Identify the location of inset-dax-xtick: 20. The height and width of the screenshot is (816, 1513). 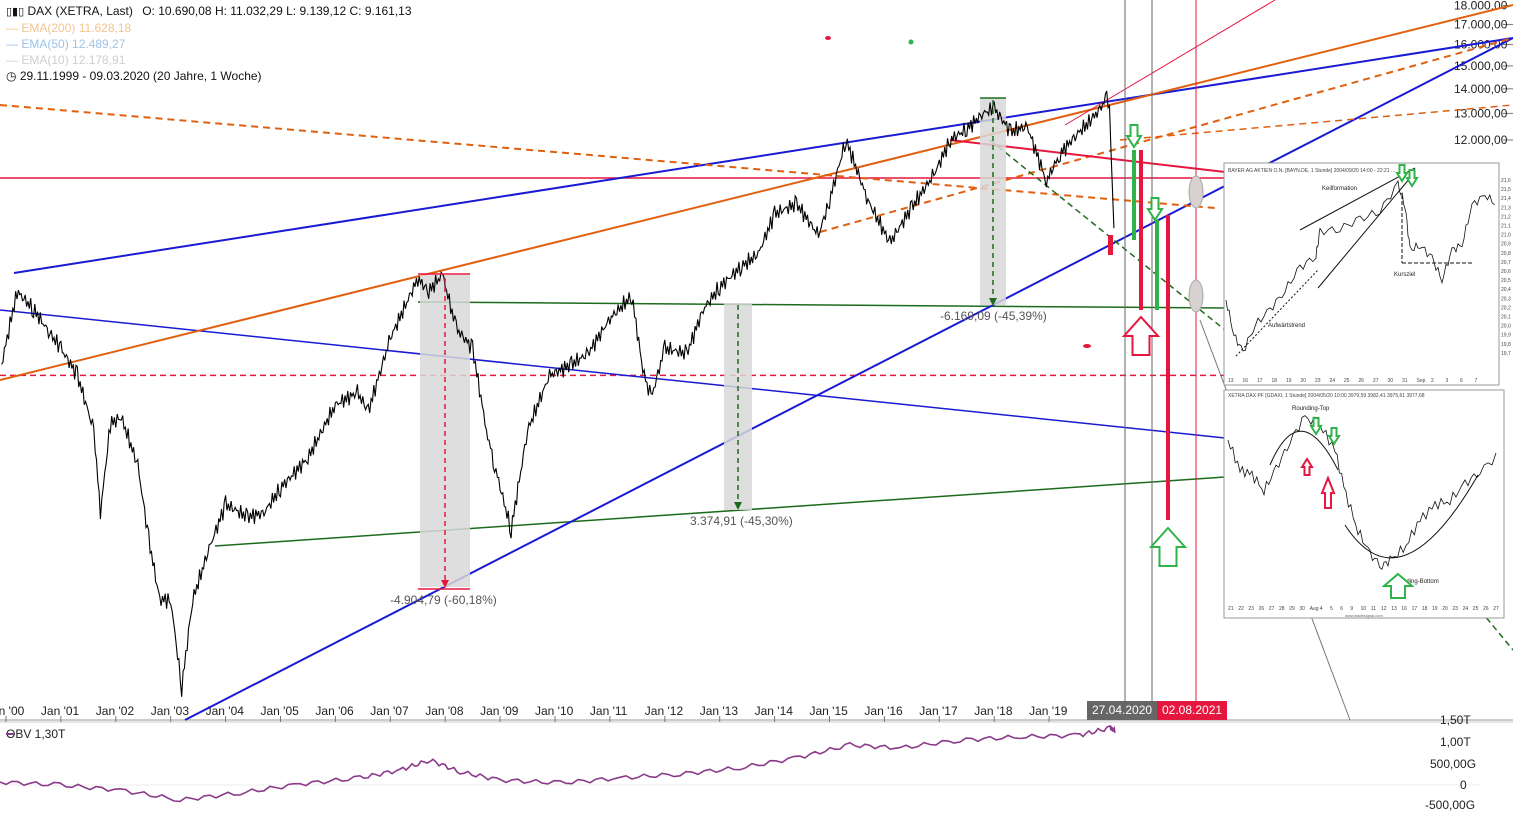
(1445, 609).